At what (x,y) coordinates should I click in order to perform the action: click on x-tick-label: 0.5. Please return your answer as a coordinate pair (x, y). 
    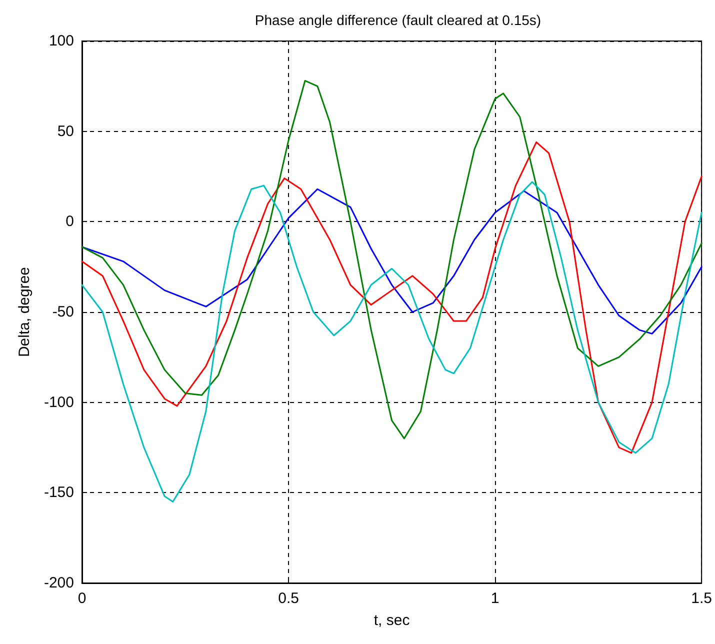
    Looking at the image, I should click on (288, 598).